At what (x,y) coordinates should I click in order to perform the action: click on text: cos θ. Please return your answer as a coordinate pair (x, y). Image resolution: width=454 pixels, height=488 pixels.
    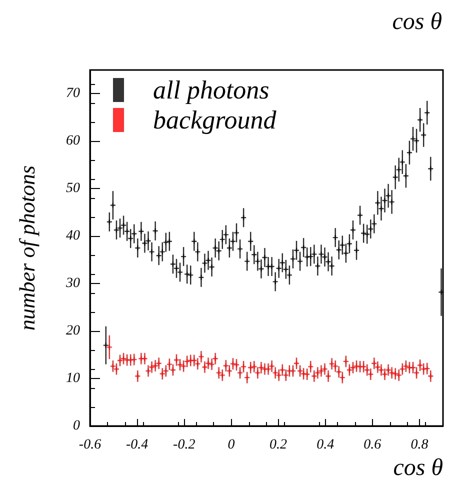
    Looking at the image, I should click on (417, 22).